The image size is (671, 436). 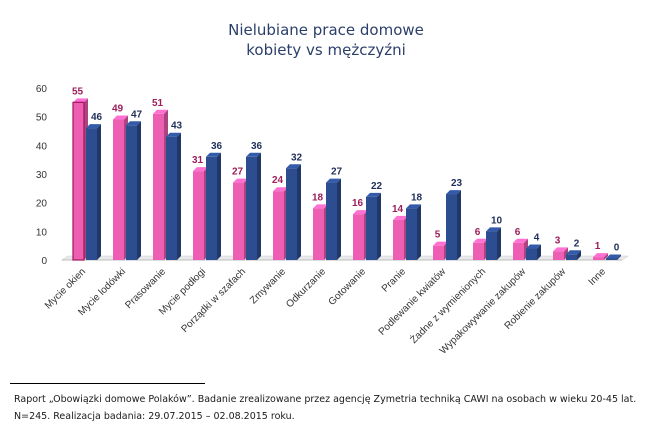 I want to click on data-label: 46, so click(x=97, y=117).